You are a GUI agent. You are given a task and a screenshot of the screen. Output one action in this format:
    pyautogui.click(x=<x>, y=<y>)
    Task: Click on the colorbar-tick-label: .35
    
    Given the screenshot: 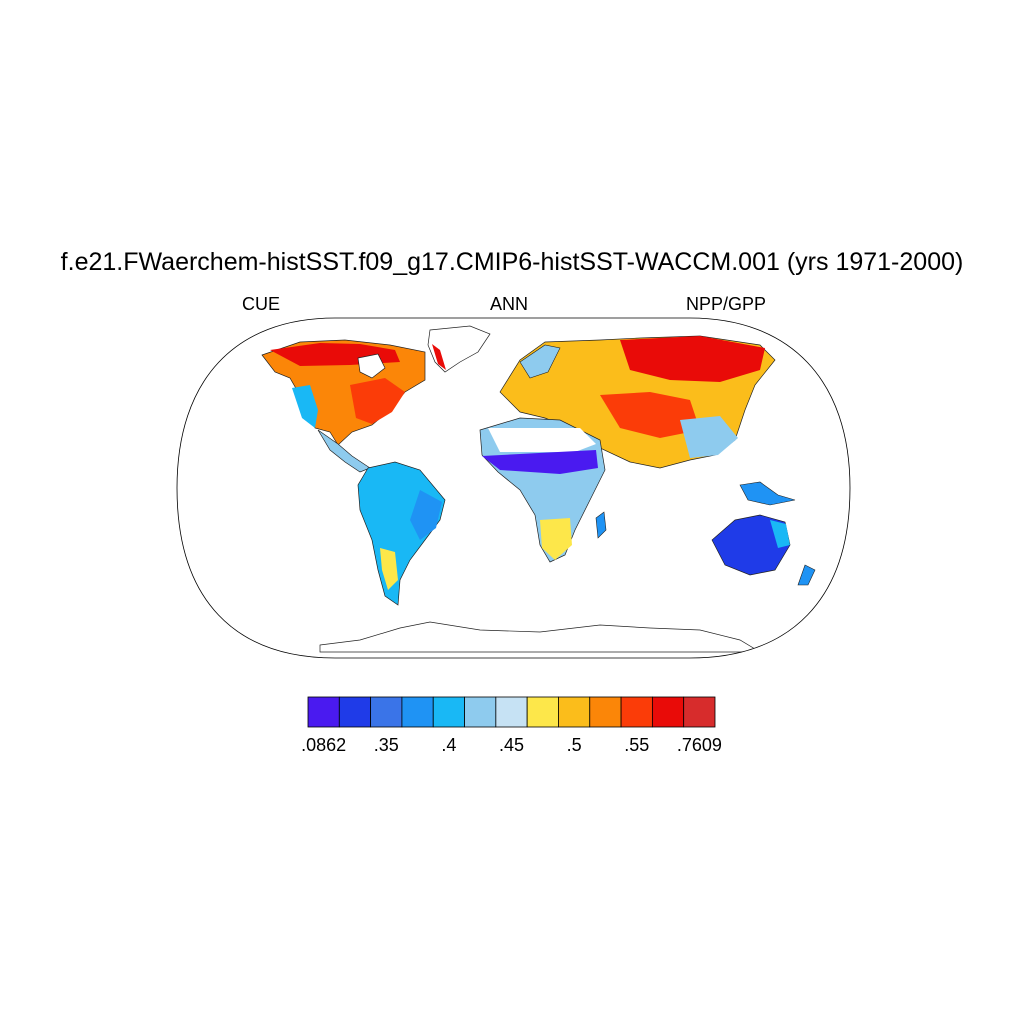 What is the action you would take?
    pyautogui.click(x=386, y=745)
    